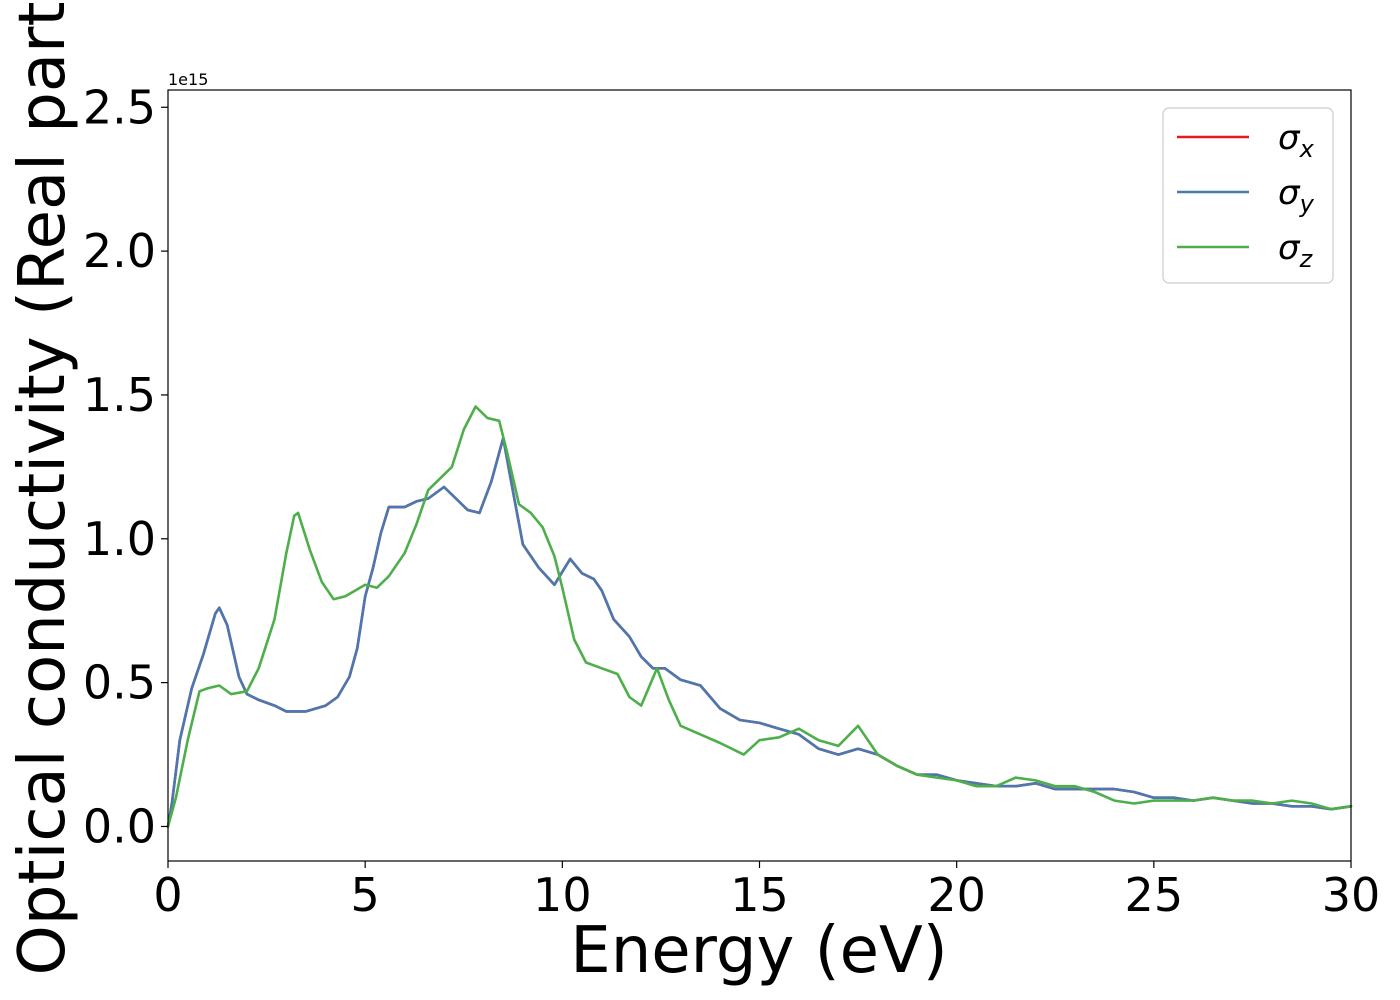 The height and width of the screenshot is (1000, 1400). What do you see at coordinates (119, 826) in the screenshot?
I see `y-tick-label: 0.0` at bounding box center [119, 826].